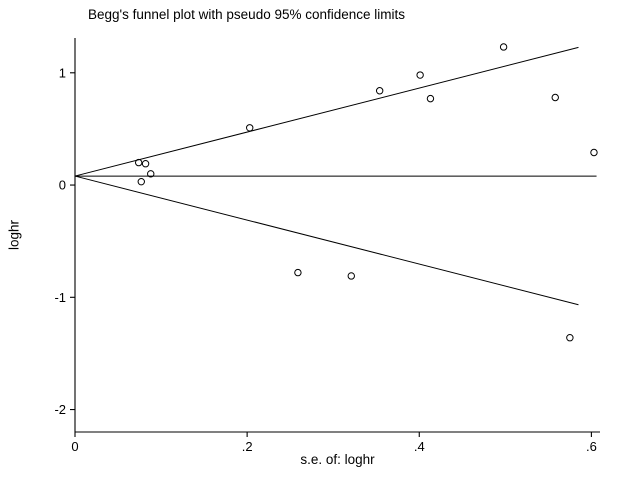  What do you see at coordinates (419, 446) in the screenshot?
I see `x-tick-label: .4` at bounding box center [419, 446].